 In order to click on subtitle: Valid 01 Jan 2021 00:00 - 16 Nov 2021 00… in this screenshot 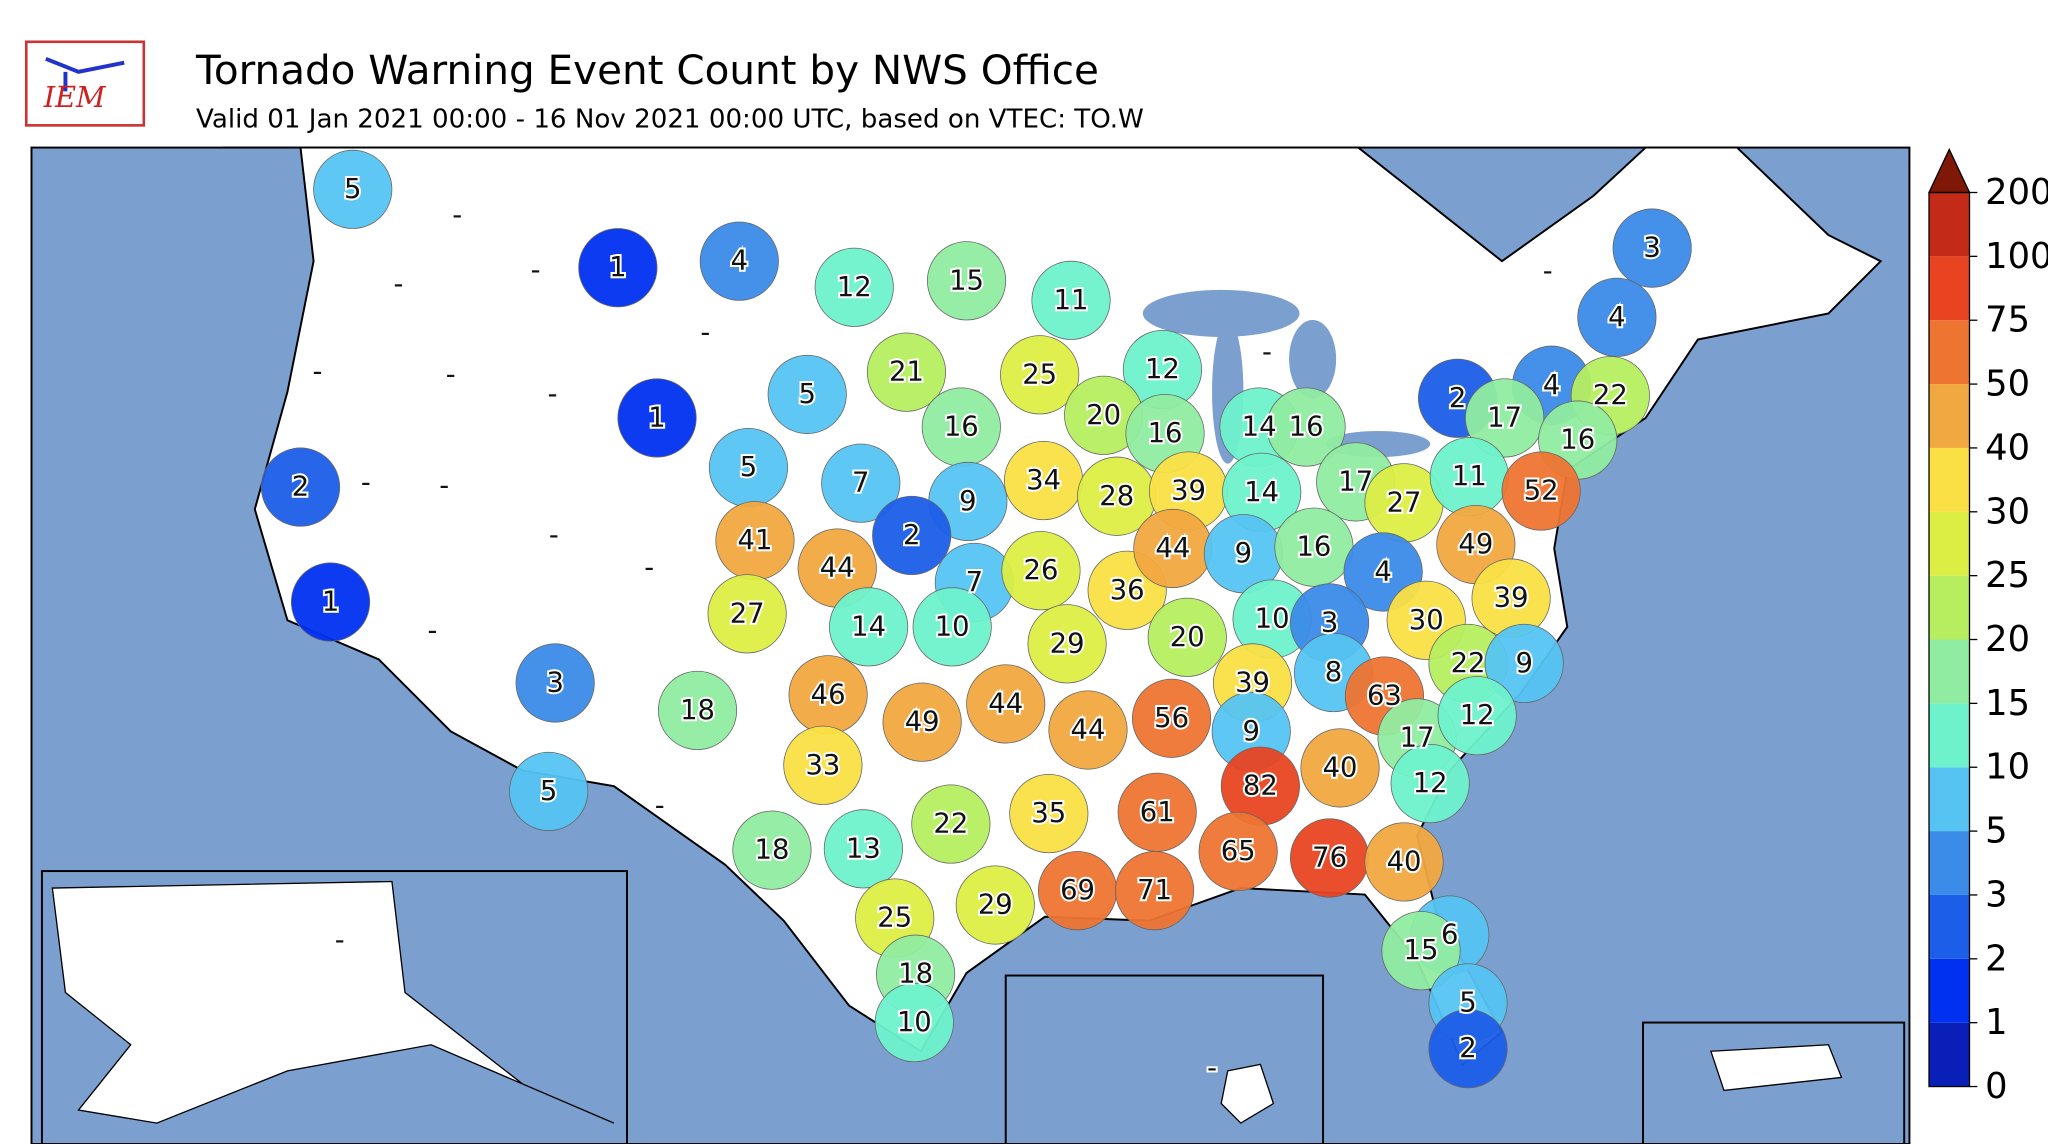, I will do `click(670, 120)`.